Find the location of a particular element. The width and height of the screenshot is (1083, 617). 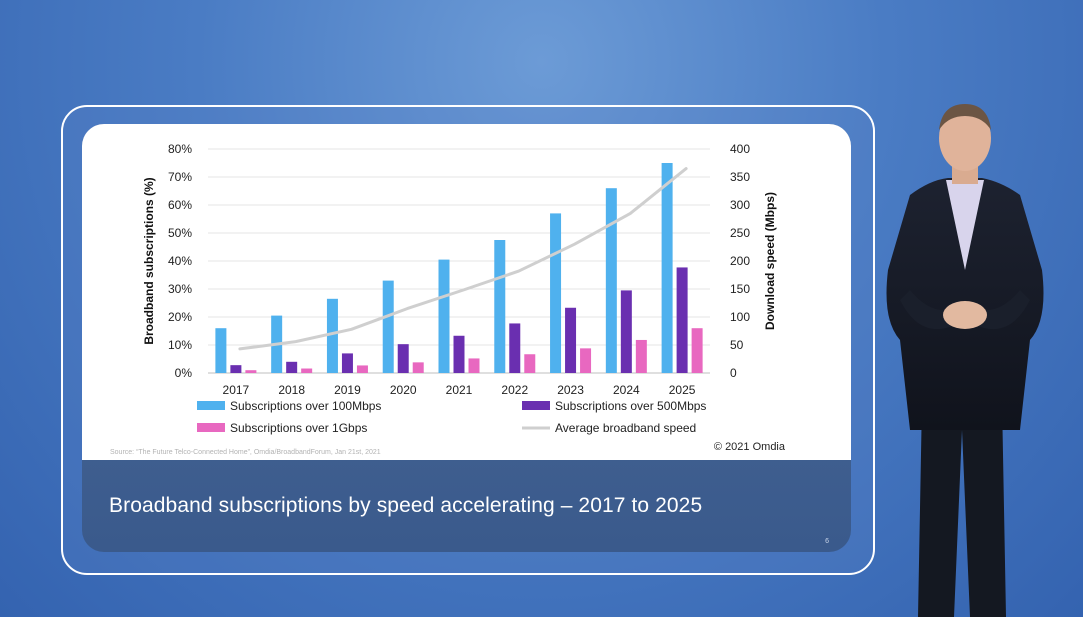

x-tick-label: 2023 is located at coordinates (570, 390).